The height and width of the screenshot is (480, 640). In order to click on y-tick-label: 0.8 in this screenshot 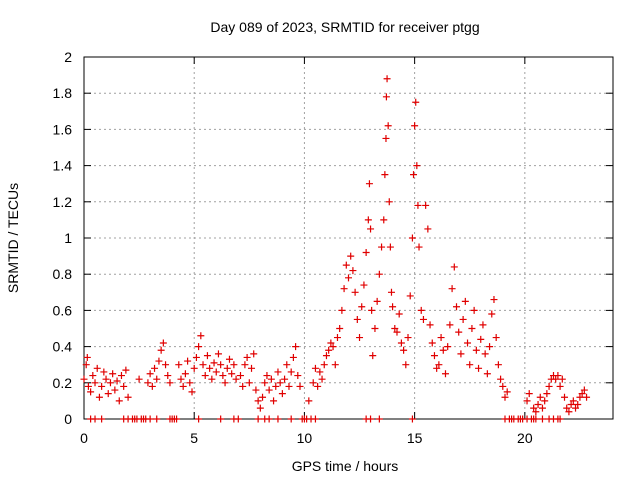, I will do `click(63, 274)`.